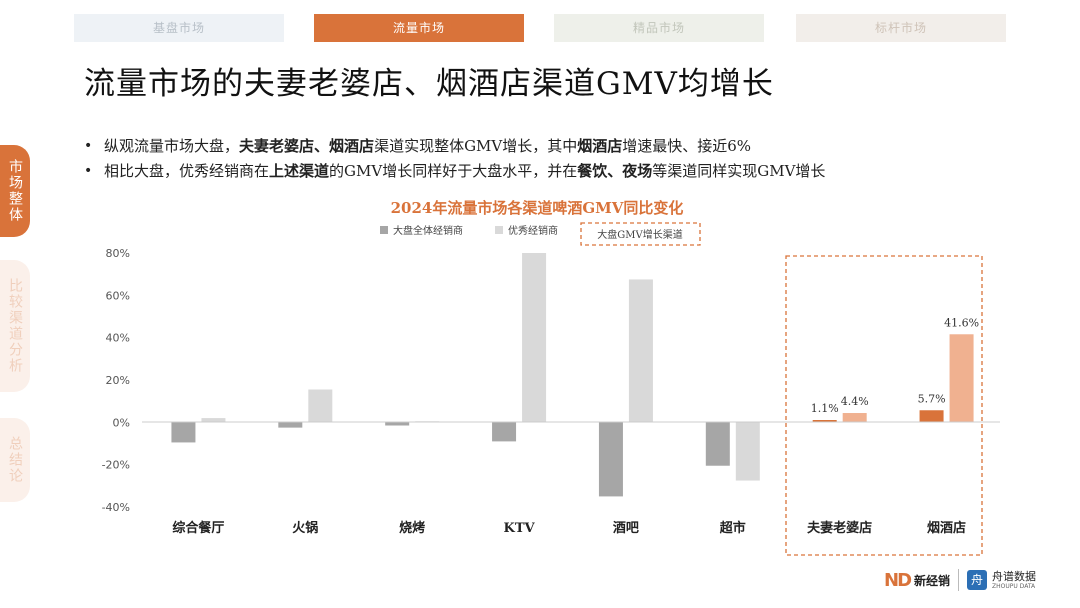 The height and width of the screenshot is (608, 1080). What do you see at coordinates (412, 528) in the screenshot?
I see `x-category-label: 烧烤` at bounding box center [412, 528].